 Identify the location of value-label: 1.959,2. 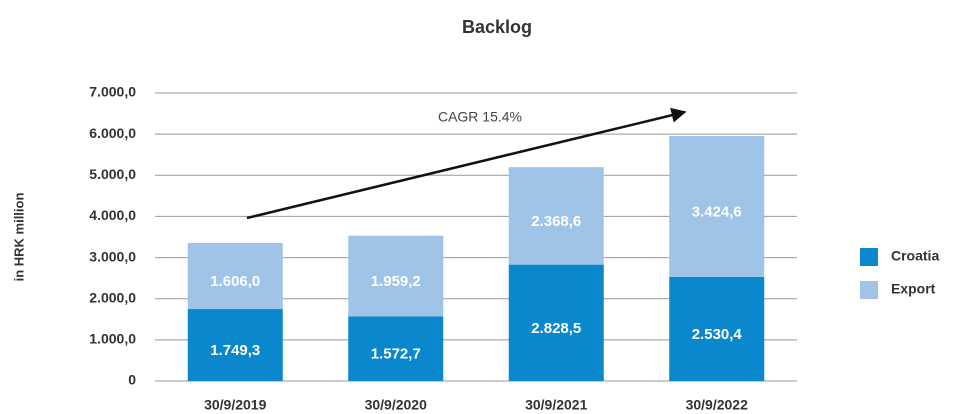
(396, 281).